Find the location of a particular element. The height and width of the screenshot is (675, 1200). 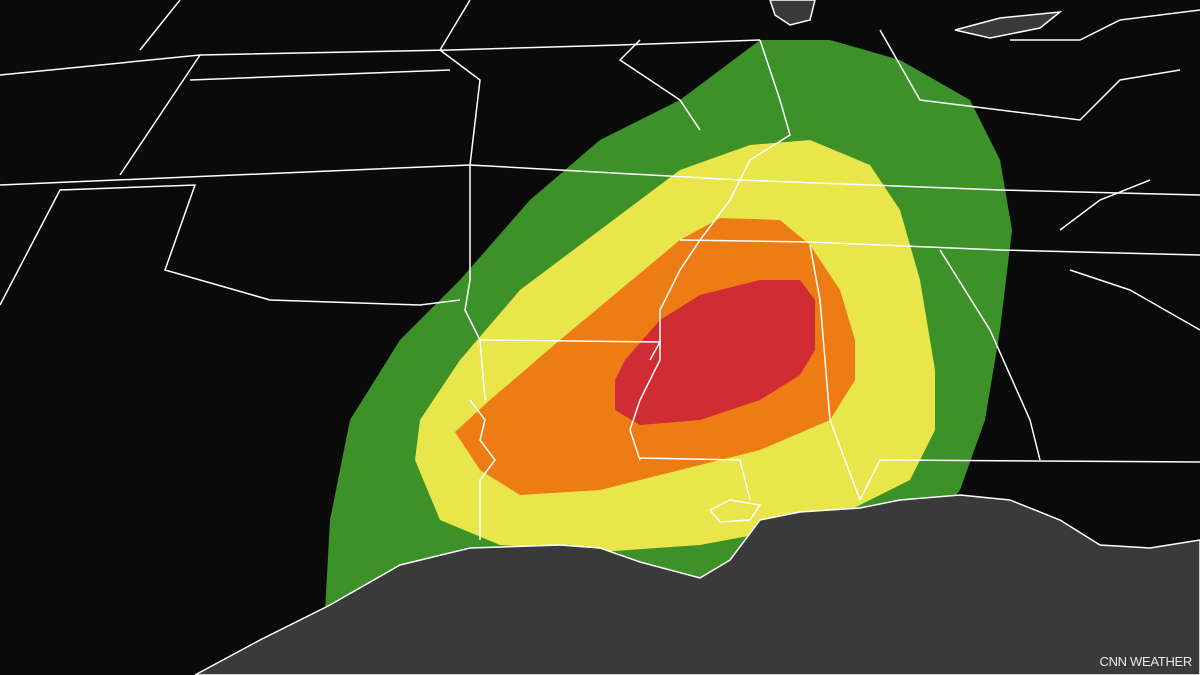

lake-michigan is located at coordinates (792, 13).